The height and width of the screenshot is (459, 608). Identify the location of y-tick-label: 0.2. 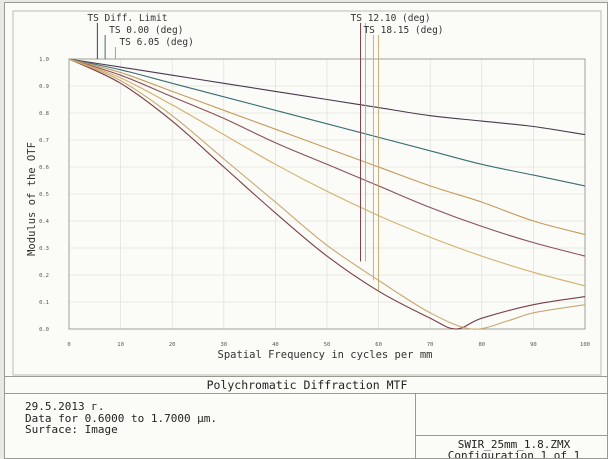
(44, 276).